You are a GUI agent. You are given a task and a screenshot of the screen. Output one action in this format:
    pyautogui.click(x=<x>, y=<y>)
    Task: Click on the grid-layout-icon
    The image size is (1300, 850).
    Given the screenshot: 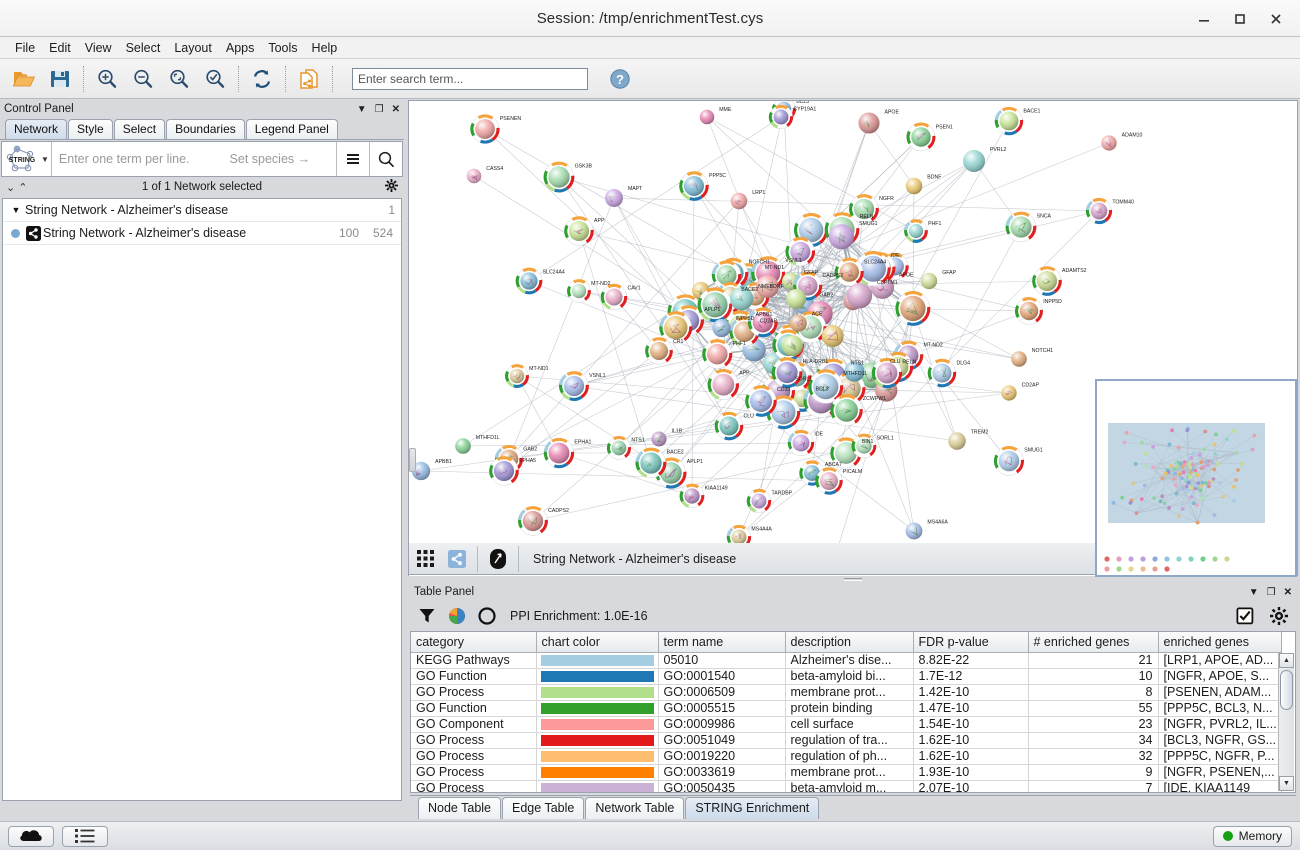 What is the action you would take?
    pyautogui.click(x=425, y=559)
    